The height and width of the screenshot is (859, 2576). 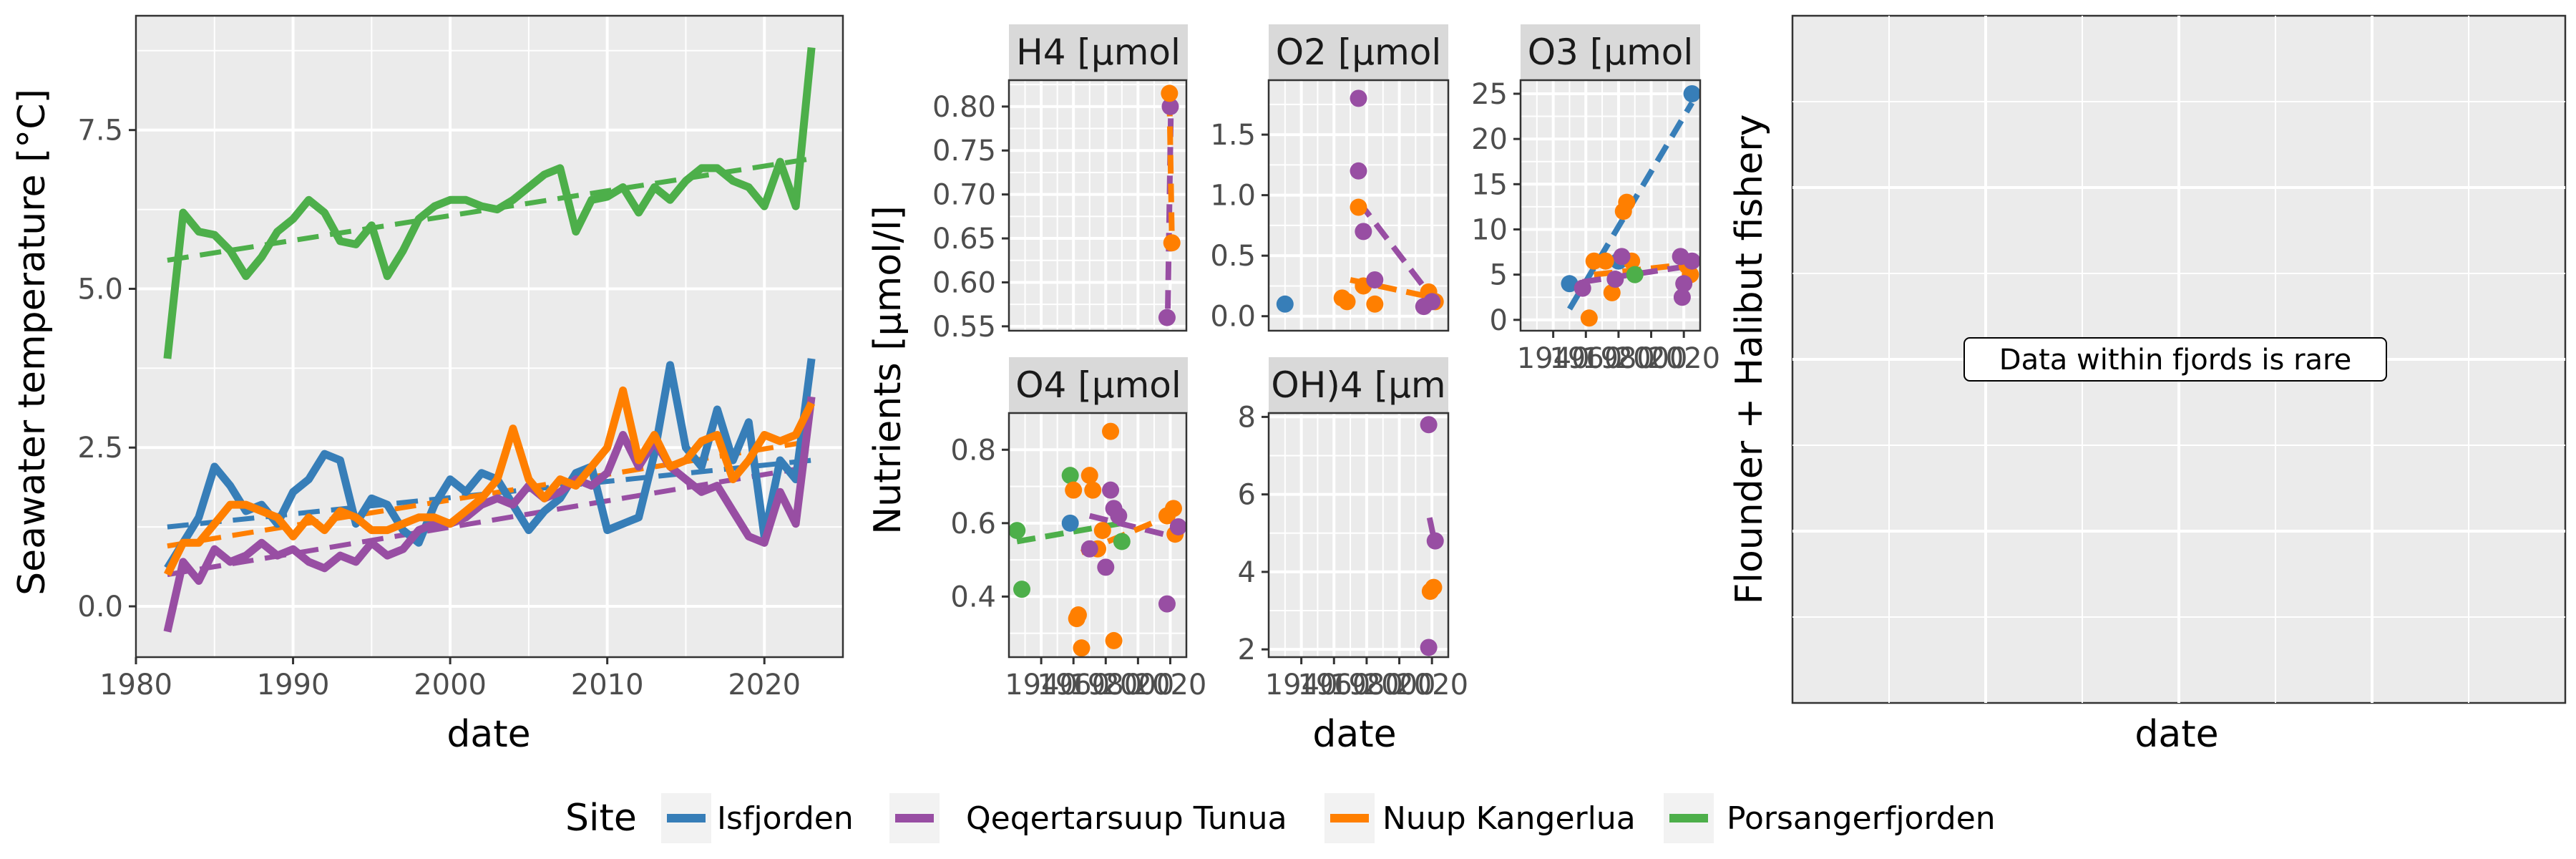 I want to click on facet-border-nh4, so click(x=1098, y=205).